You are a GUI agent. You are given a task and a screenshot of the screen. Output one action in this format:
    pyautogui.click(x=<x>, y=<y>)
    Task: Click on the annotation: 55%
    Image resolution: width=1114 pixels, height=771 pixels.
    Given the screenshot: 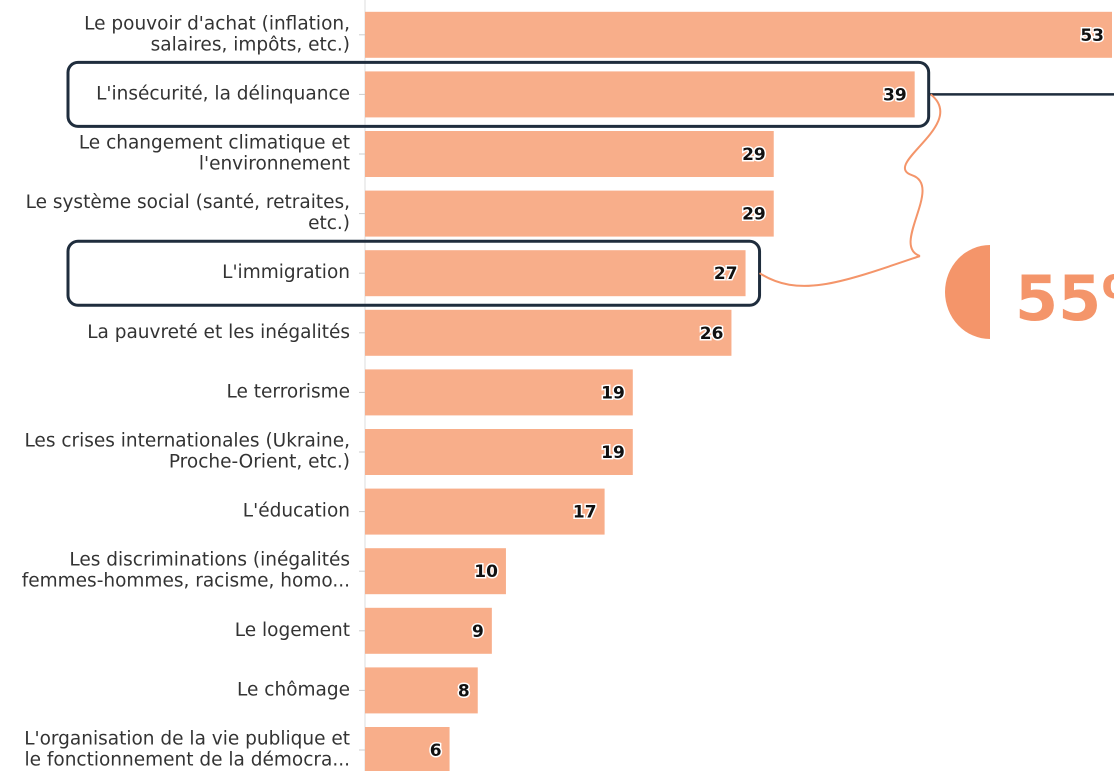 What is the action you would take?
    pyautogui.click(x=1064, y=298)
    